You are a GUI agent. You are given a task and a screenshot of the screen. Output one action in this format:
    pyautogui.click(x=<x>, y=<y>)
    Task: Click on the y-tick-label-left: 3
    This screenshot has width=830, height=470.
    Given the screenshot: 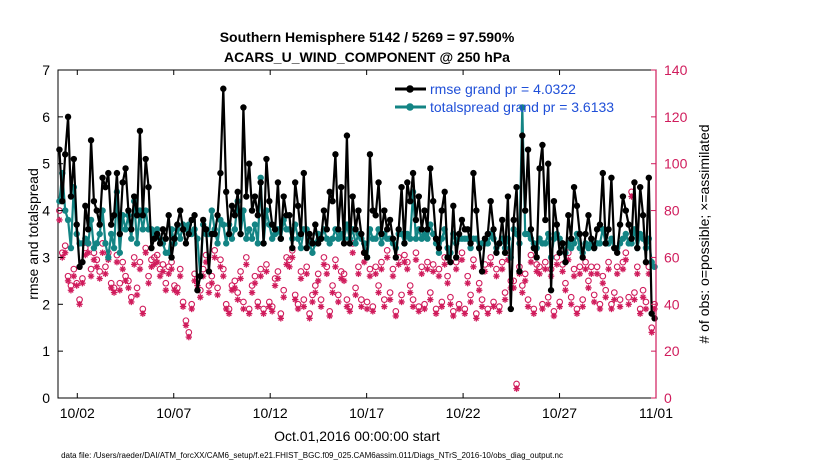 What is the action you would take?
    pyautogui.click(x=46, y=257)
    